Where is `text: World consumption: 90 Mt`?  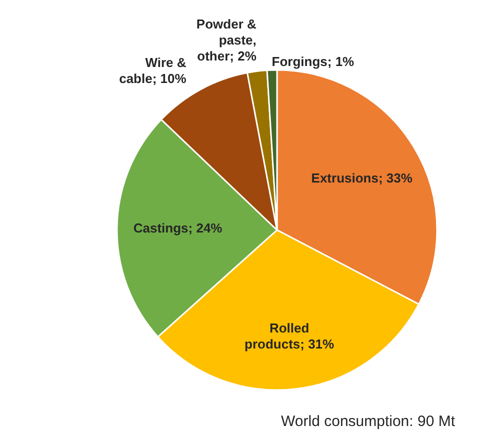 text: World consumption: 90 Mt is located at coordinates (368, 421).